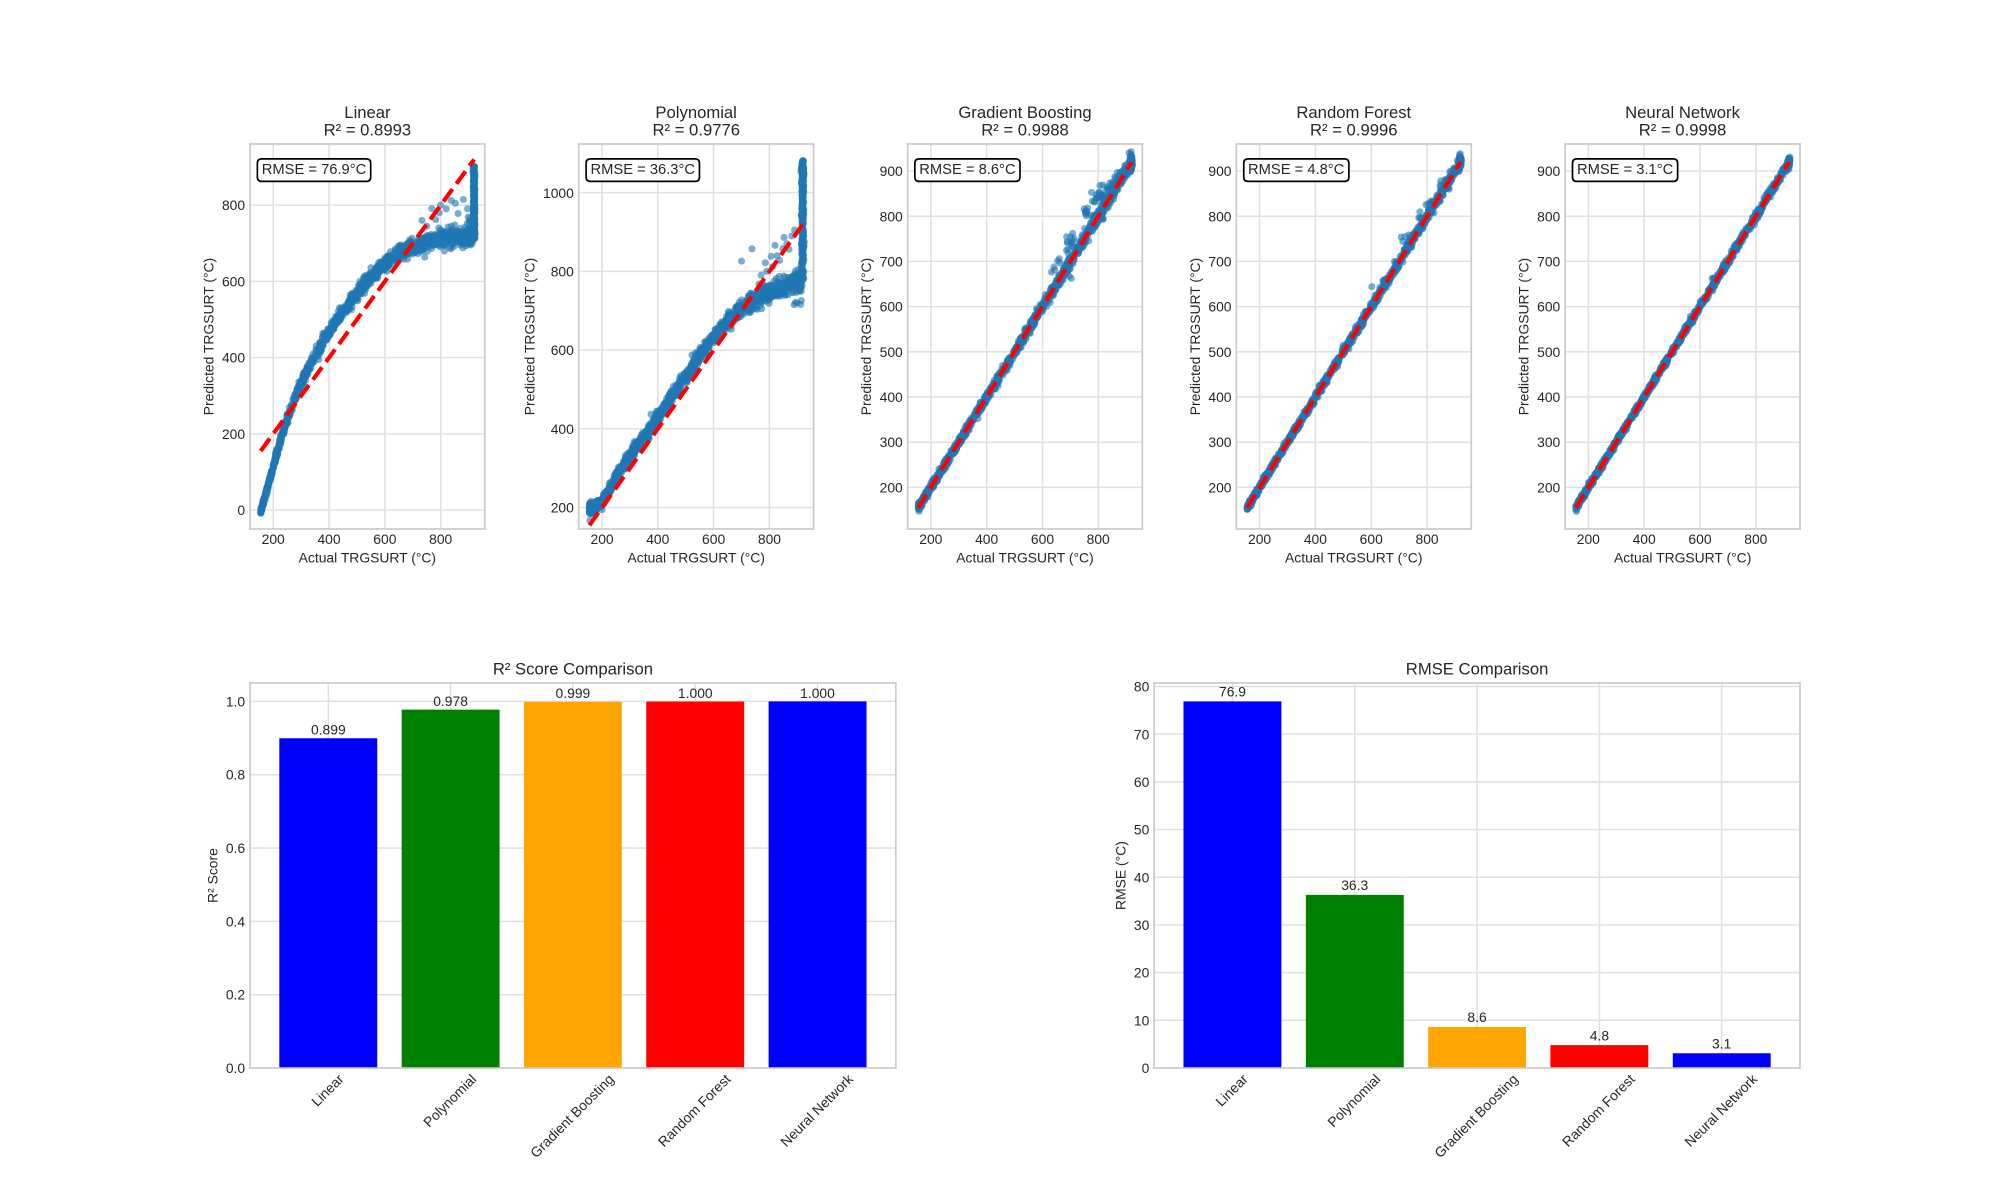  What do you see at coordinates (236, 701) in the screenshot?
I see `svg-text: 1.0` at bounding box center [236, 701].